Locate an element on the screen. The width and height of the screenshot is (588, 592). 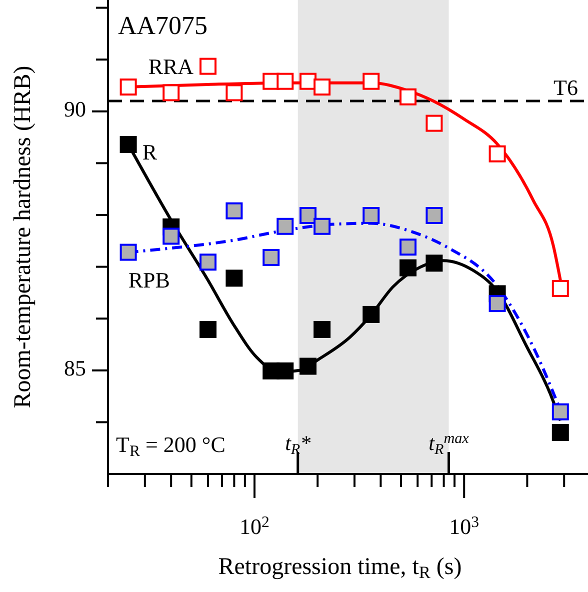
annotation: AA7075 is located at coordinates (163, 25).